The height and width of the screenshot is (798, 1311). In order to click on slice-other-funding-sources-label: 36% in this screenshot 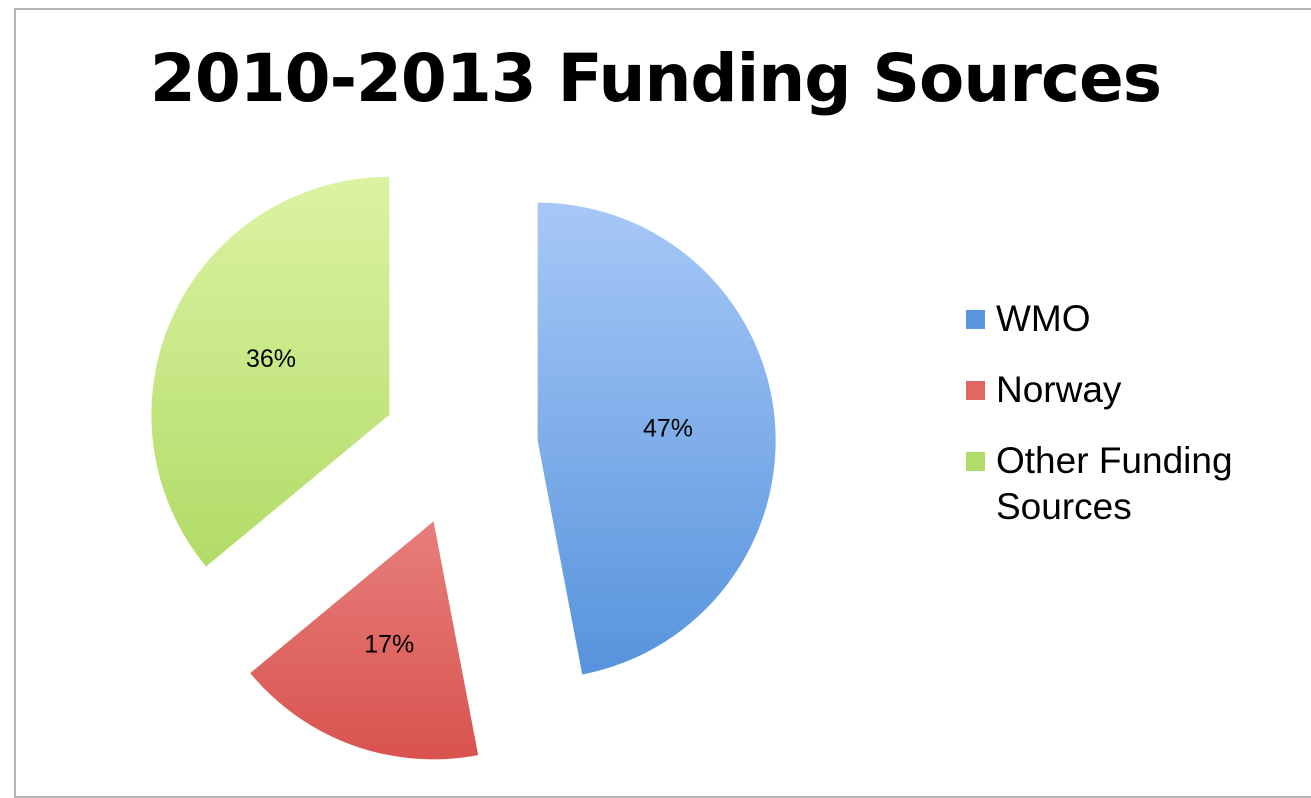, I will do `click(271, 359)`.